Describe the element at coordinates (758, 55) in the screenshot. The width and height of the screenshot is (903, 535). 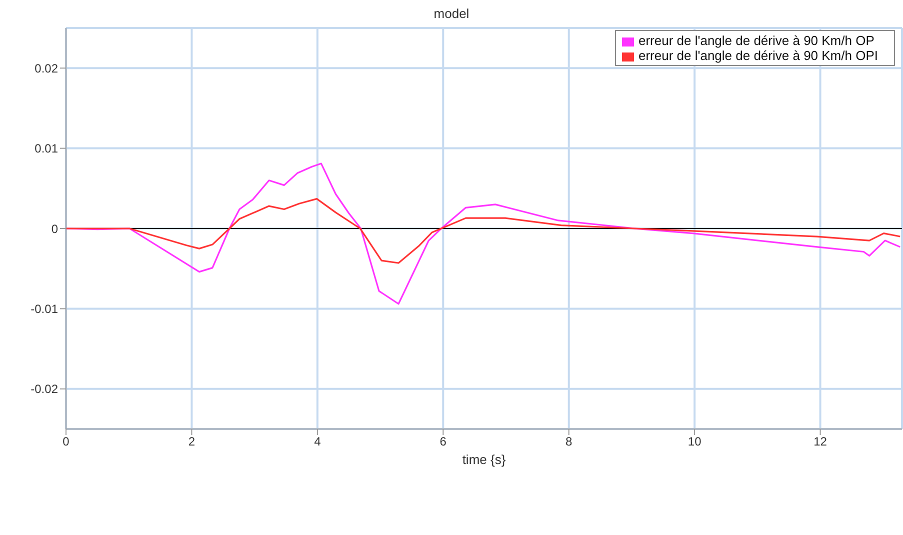
I see `legend-label: erreur de l'angle de dérive à 90 Km/h OPI` at that location.